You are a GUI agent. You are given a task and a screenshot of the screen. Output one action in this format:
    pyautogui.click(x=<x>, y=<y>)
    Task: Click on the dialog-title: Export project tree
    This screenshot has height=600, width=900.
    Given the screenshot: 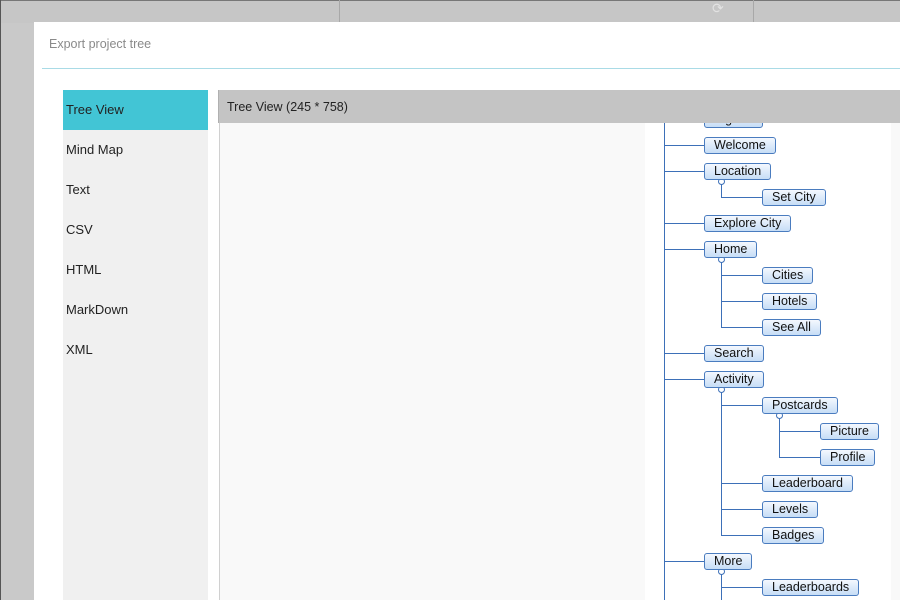 What is the action you would take?
    pyautogui.click(x=100, y=44)
    